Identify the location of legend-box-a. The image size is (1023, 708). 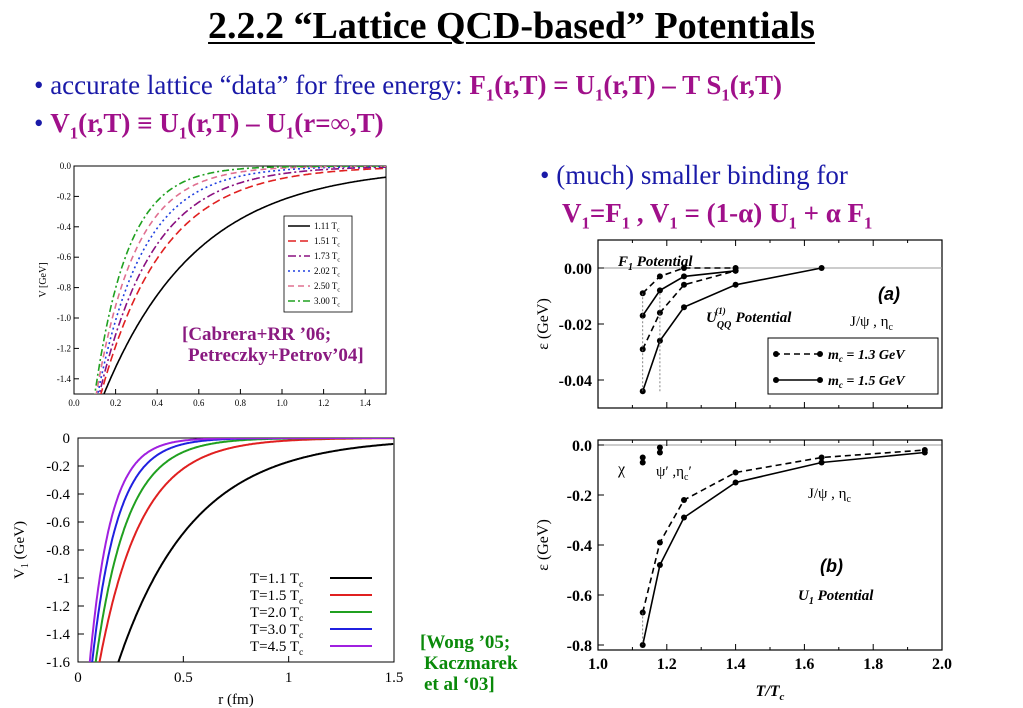
(853, 366).